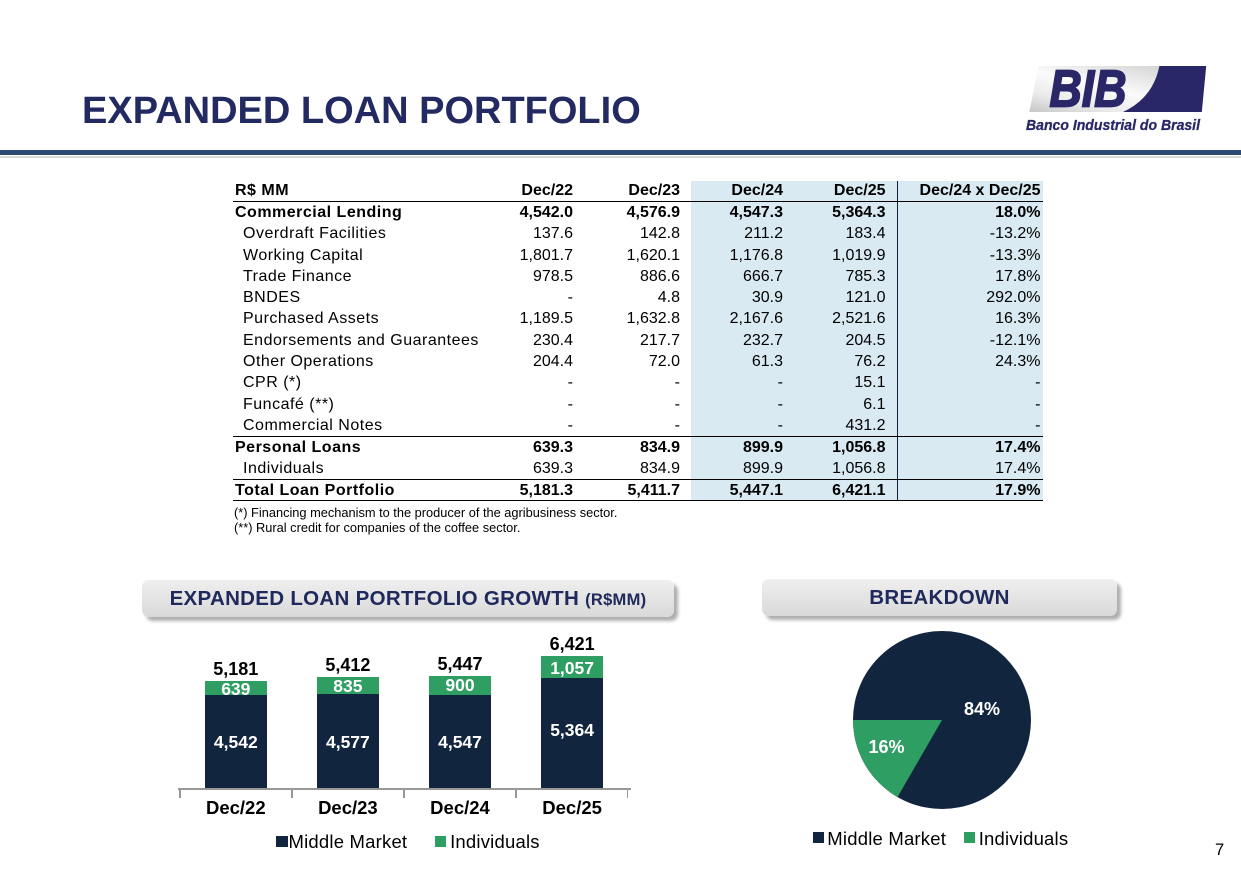  I want to click on svg-text: 84%, so click(982, 709).